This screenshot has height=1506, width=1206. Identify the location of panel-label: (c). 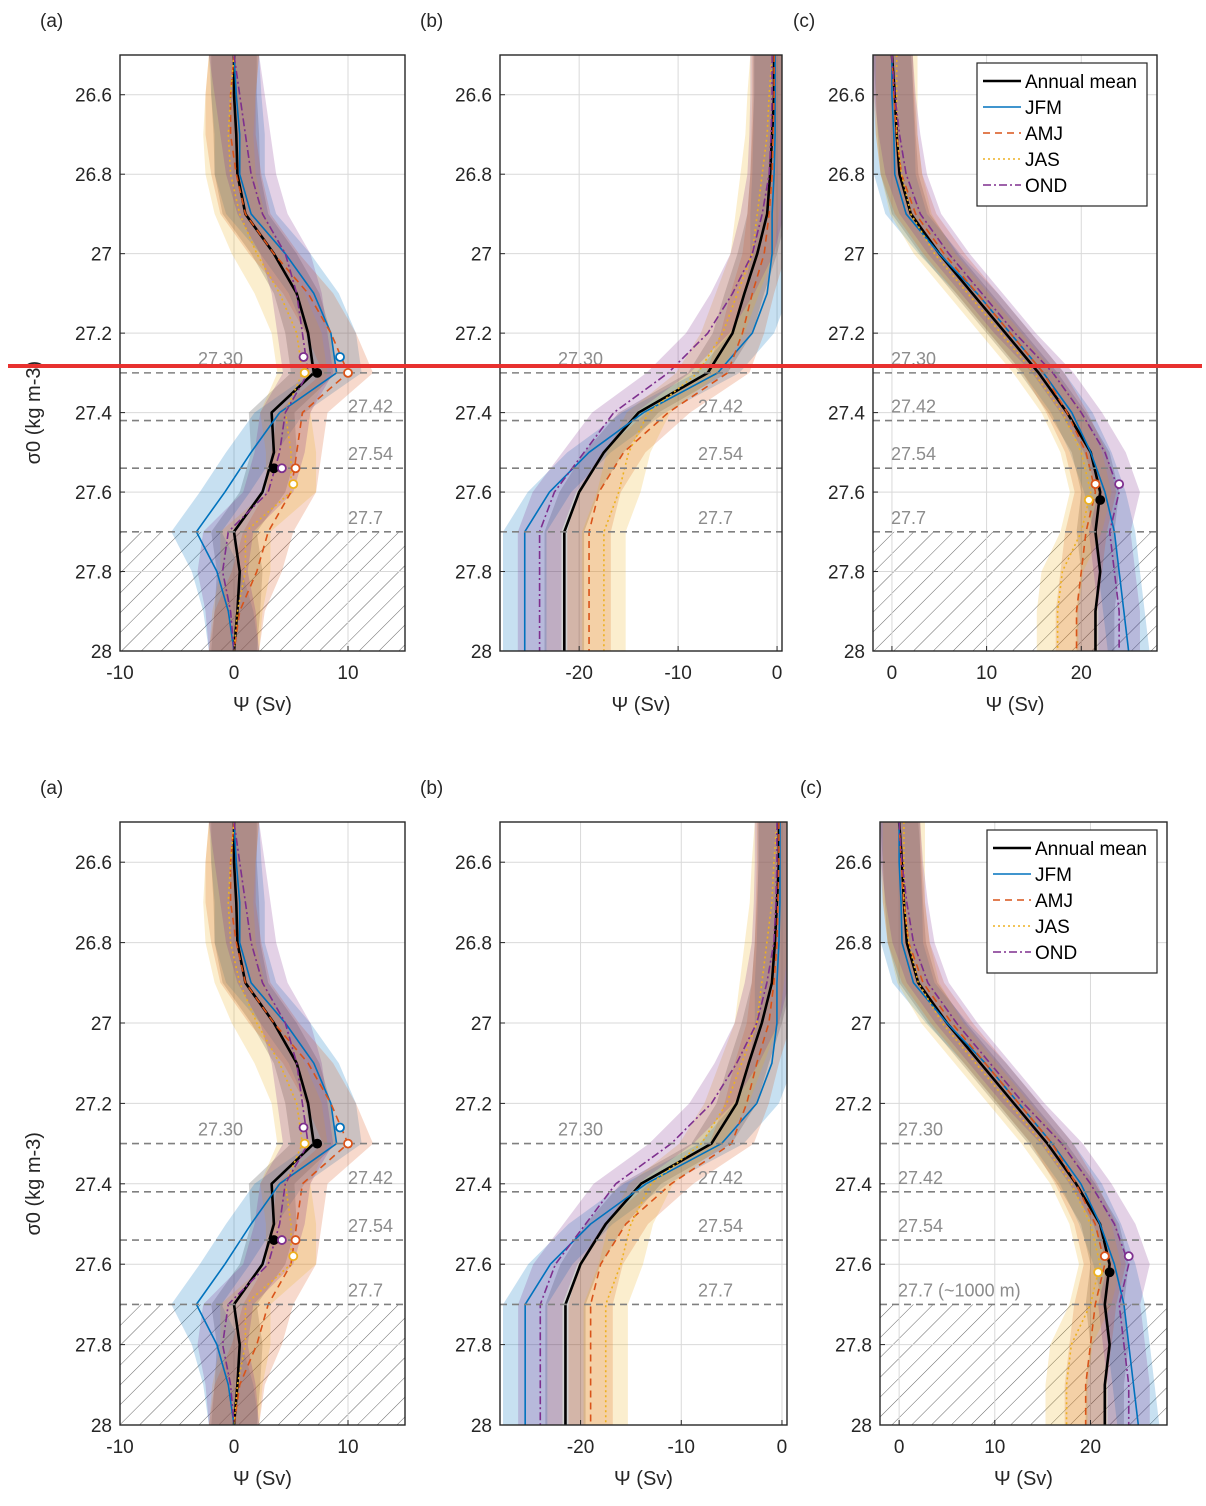
(811, 788).